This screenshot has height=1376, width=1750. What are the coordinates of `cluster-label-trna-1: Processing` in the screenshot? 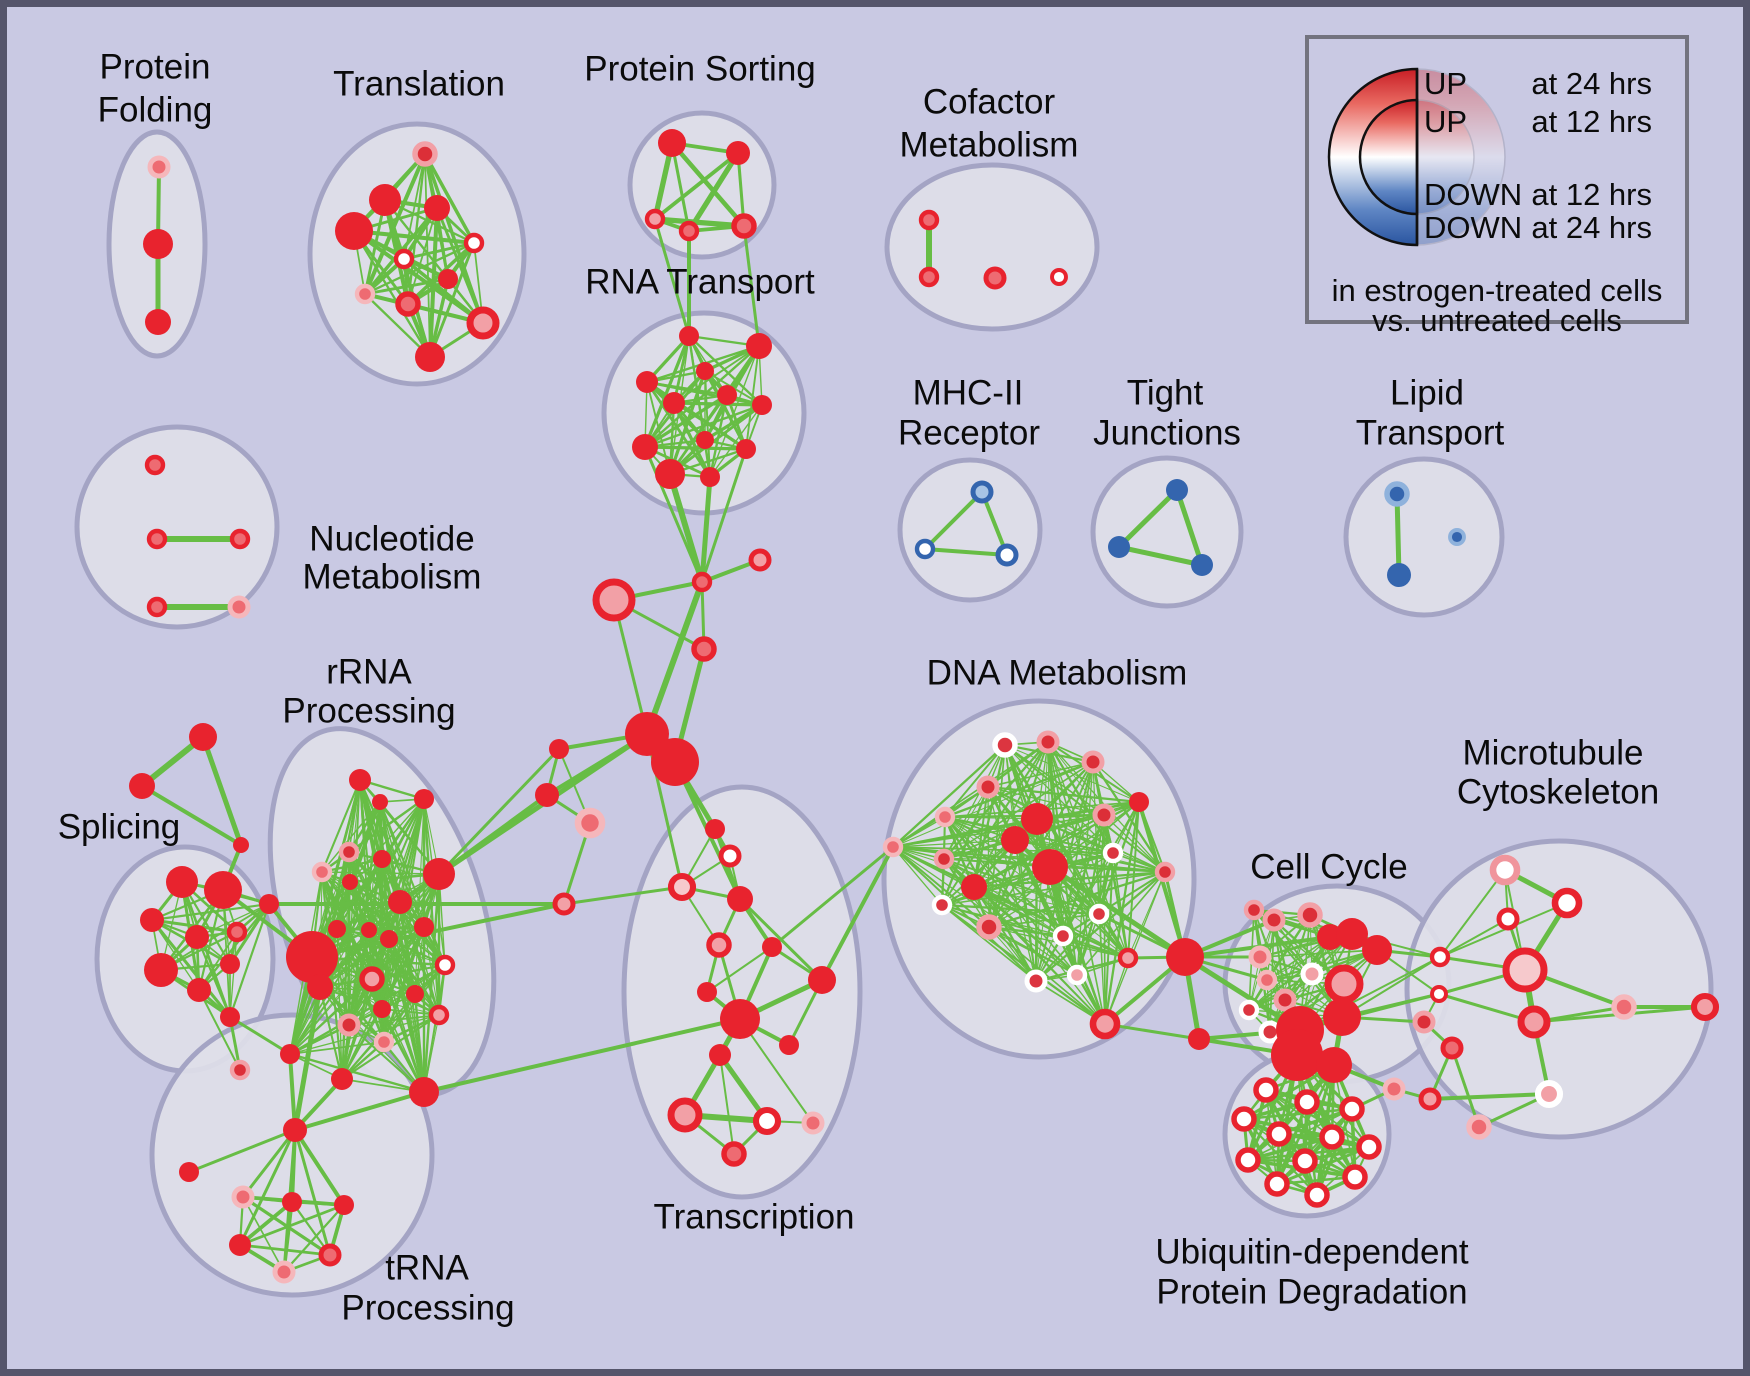 It's located at (427, 1307).